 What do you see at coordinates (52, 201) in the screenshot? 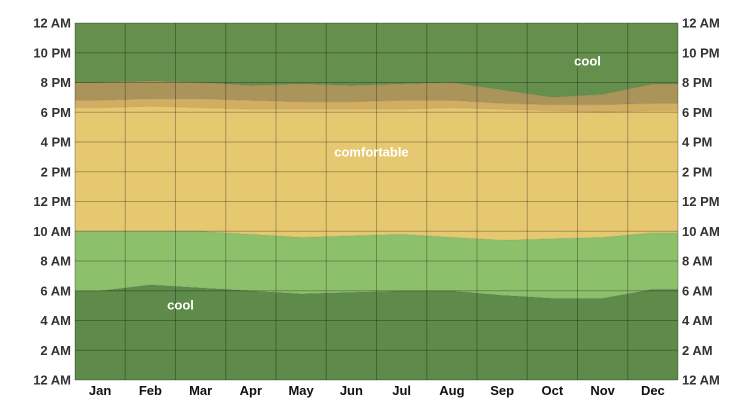
I see `y-tick-label-left: 12 PM` at bounding box center [52, 201].